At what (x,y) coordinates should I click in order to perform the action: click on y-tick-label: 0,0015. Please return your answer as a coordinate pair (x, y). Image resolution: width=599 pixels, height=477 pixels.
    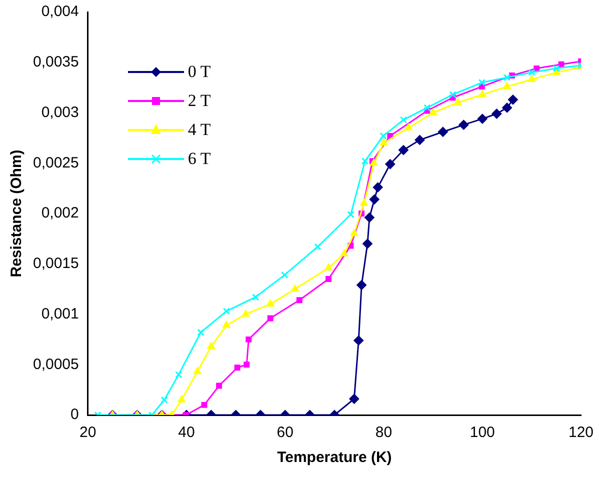
    Looking at the image, I should click on (55, 263).